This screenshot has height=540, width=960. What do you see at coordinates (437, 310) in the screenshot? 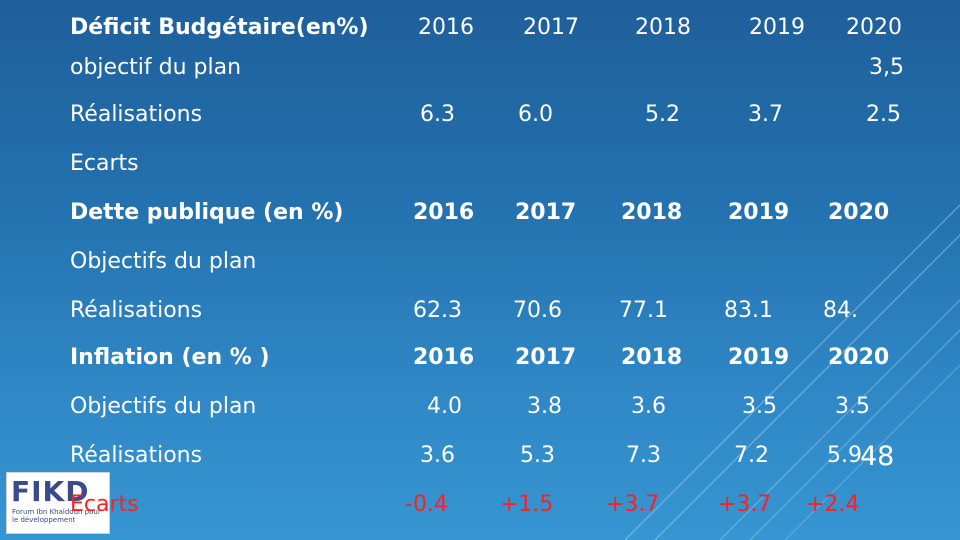
I see `dette-realisation-2016: 62.3` at bounding box center [437, 310].